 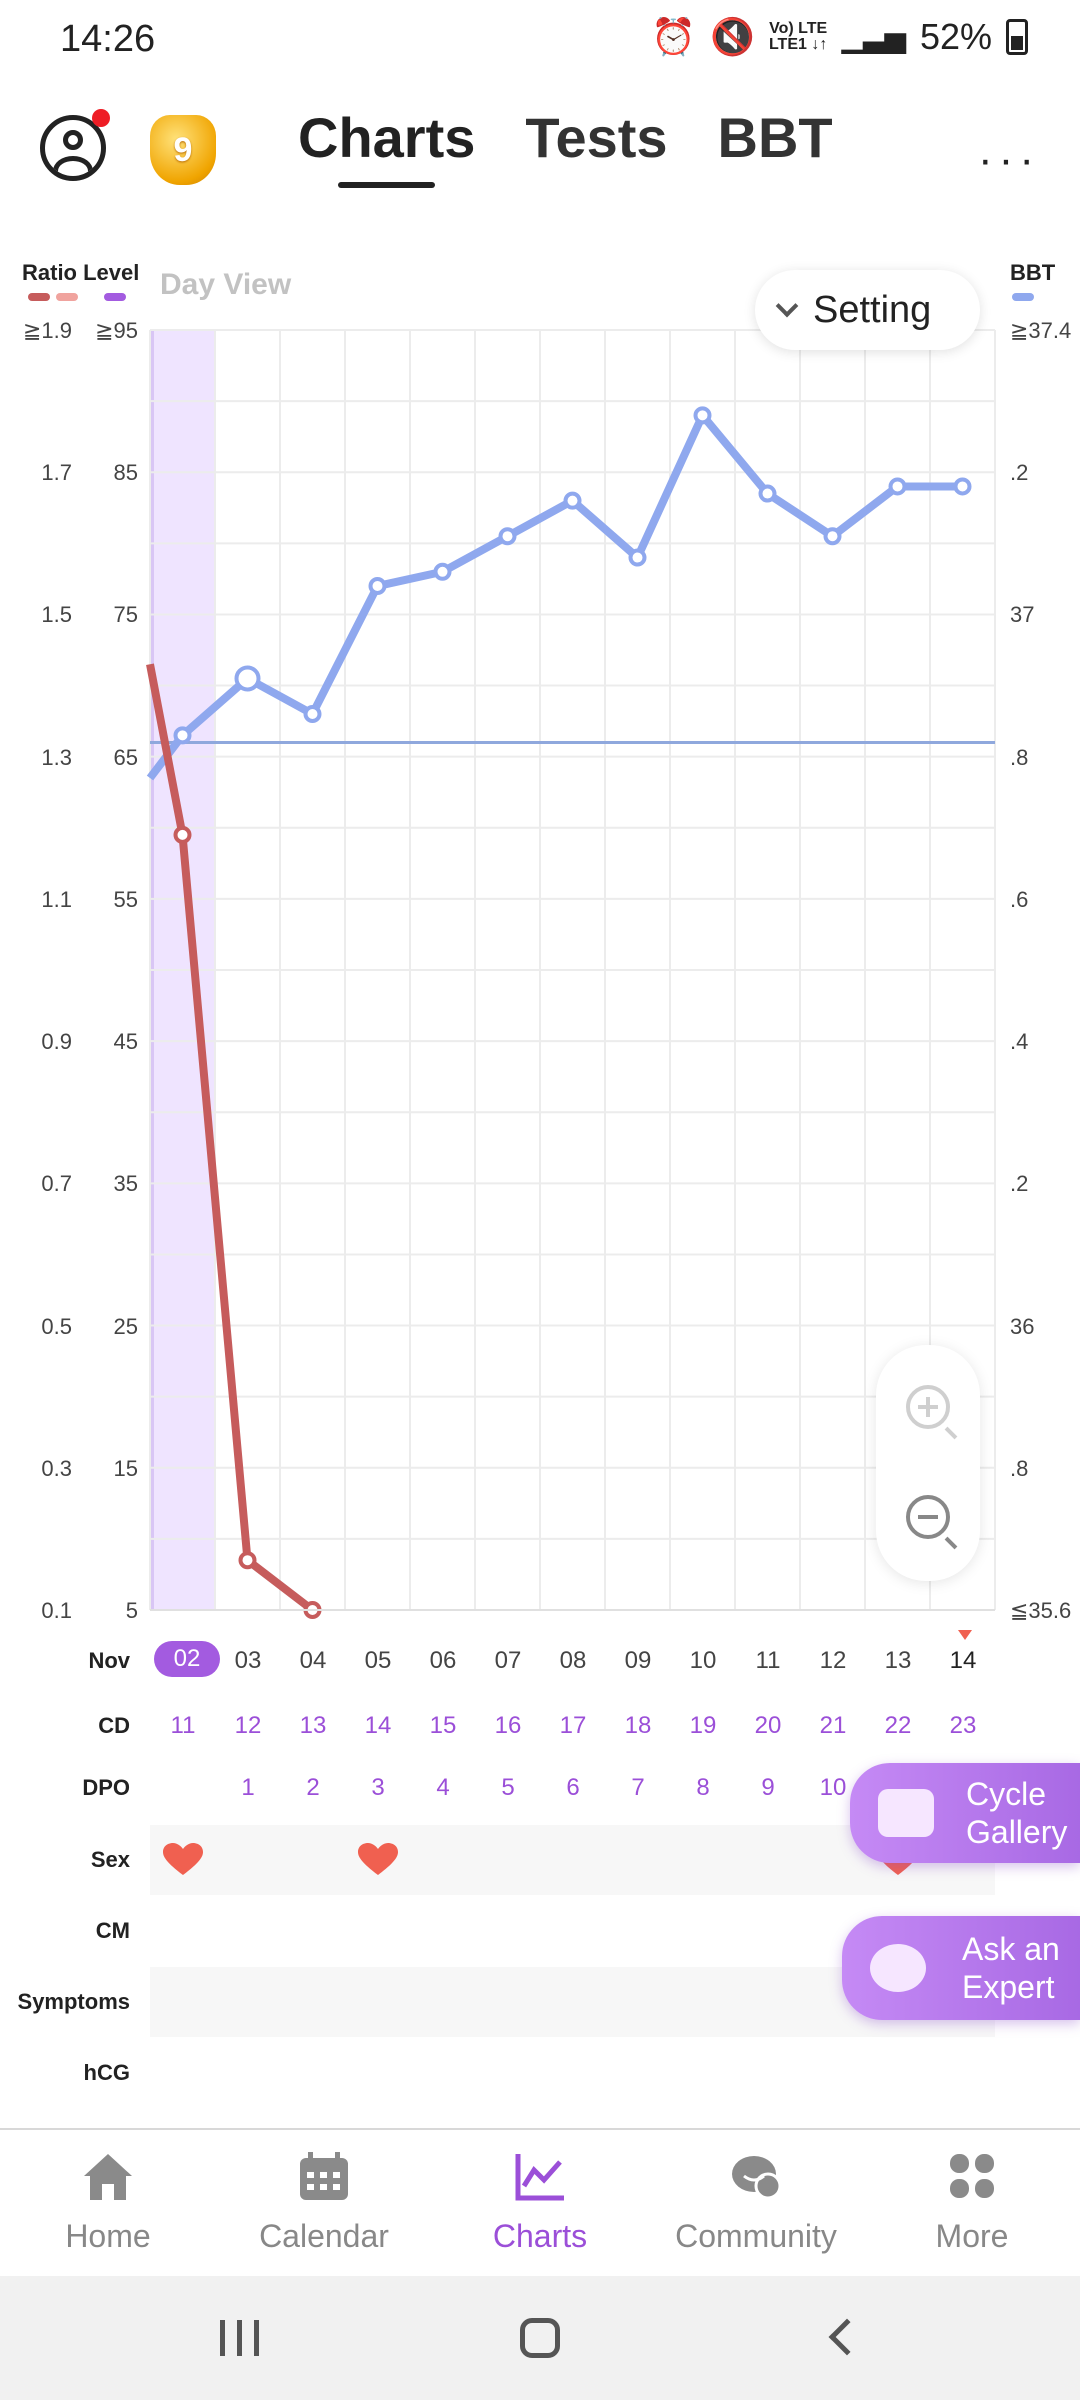 What do you see at coordinates (73, 148) in the screenshot?
I see `profile-icon` at bounding box center [73, 148].